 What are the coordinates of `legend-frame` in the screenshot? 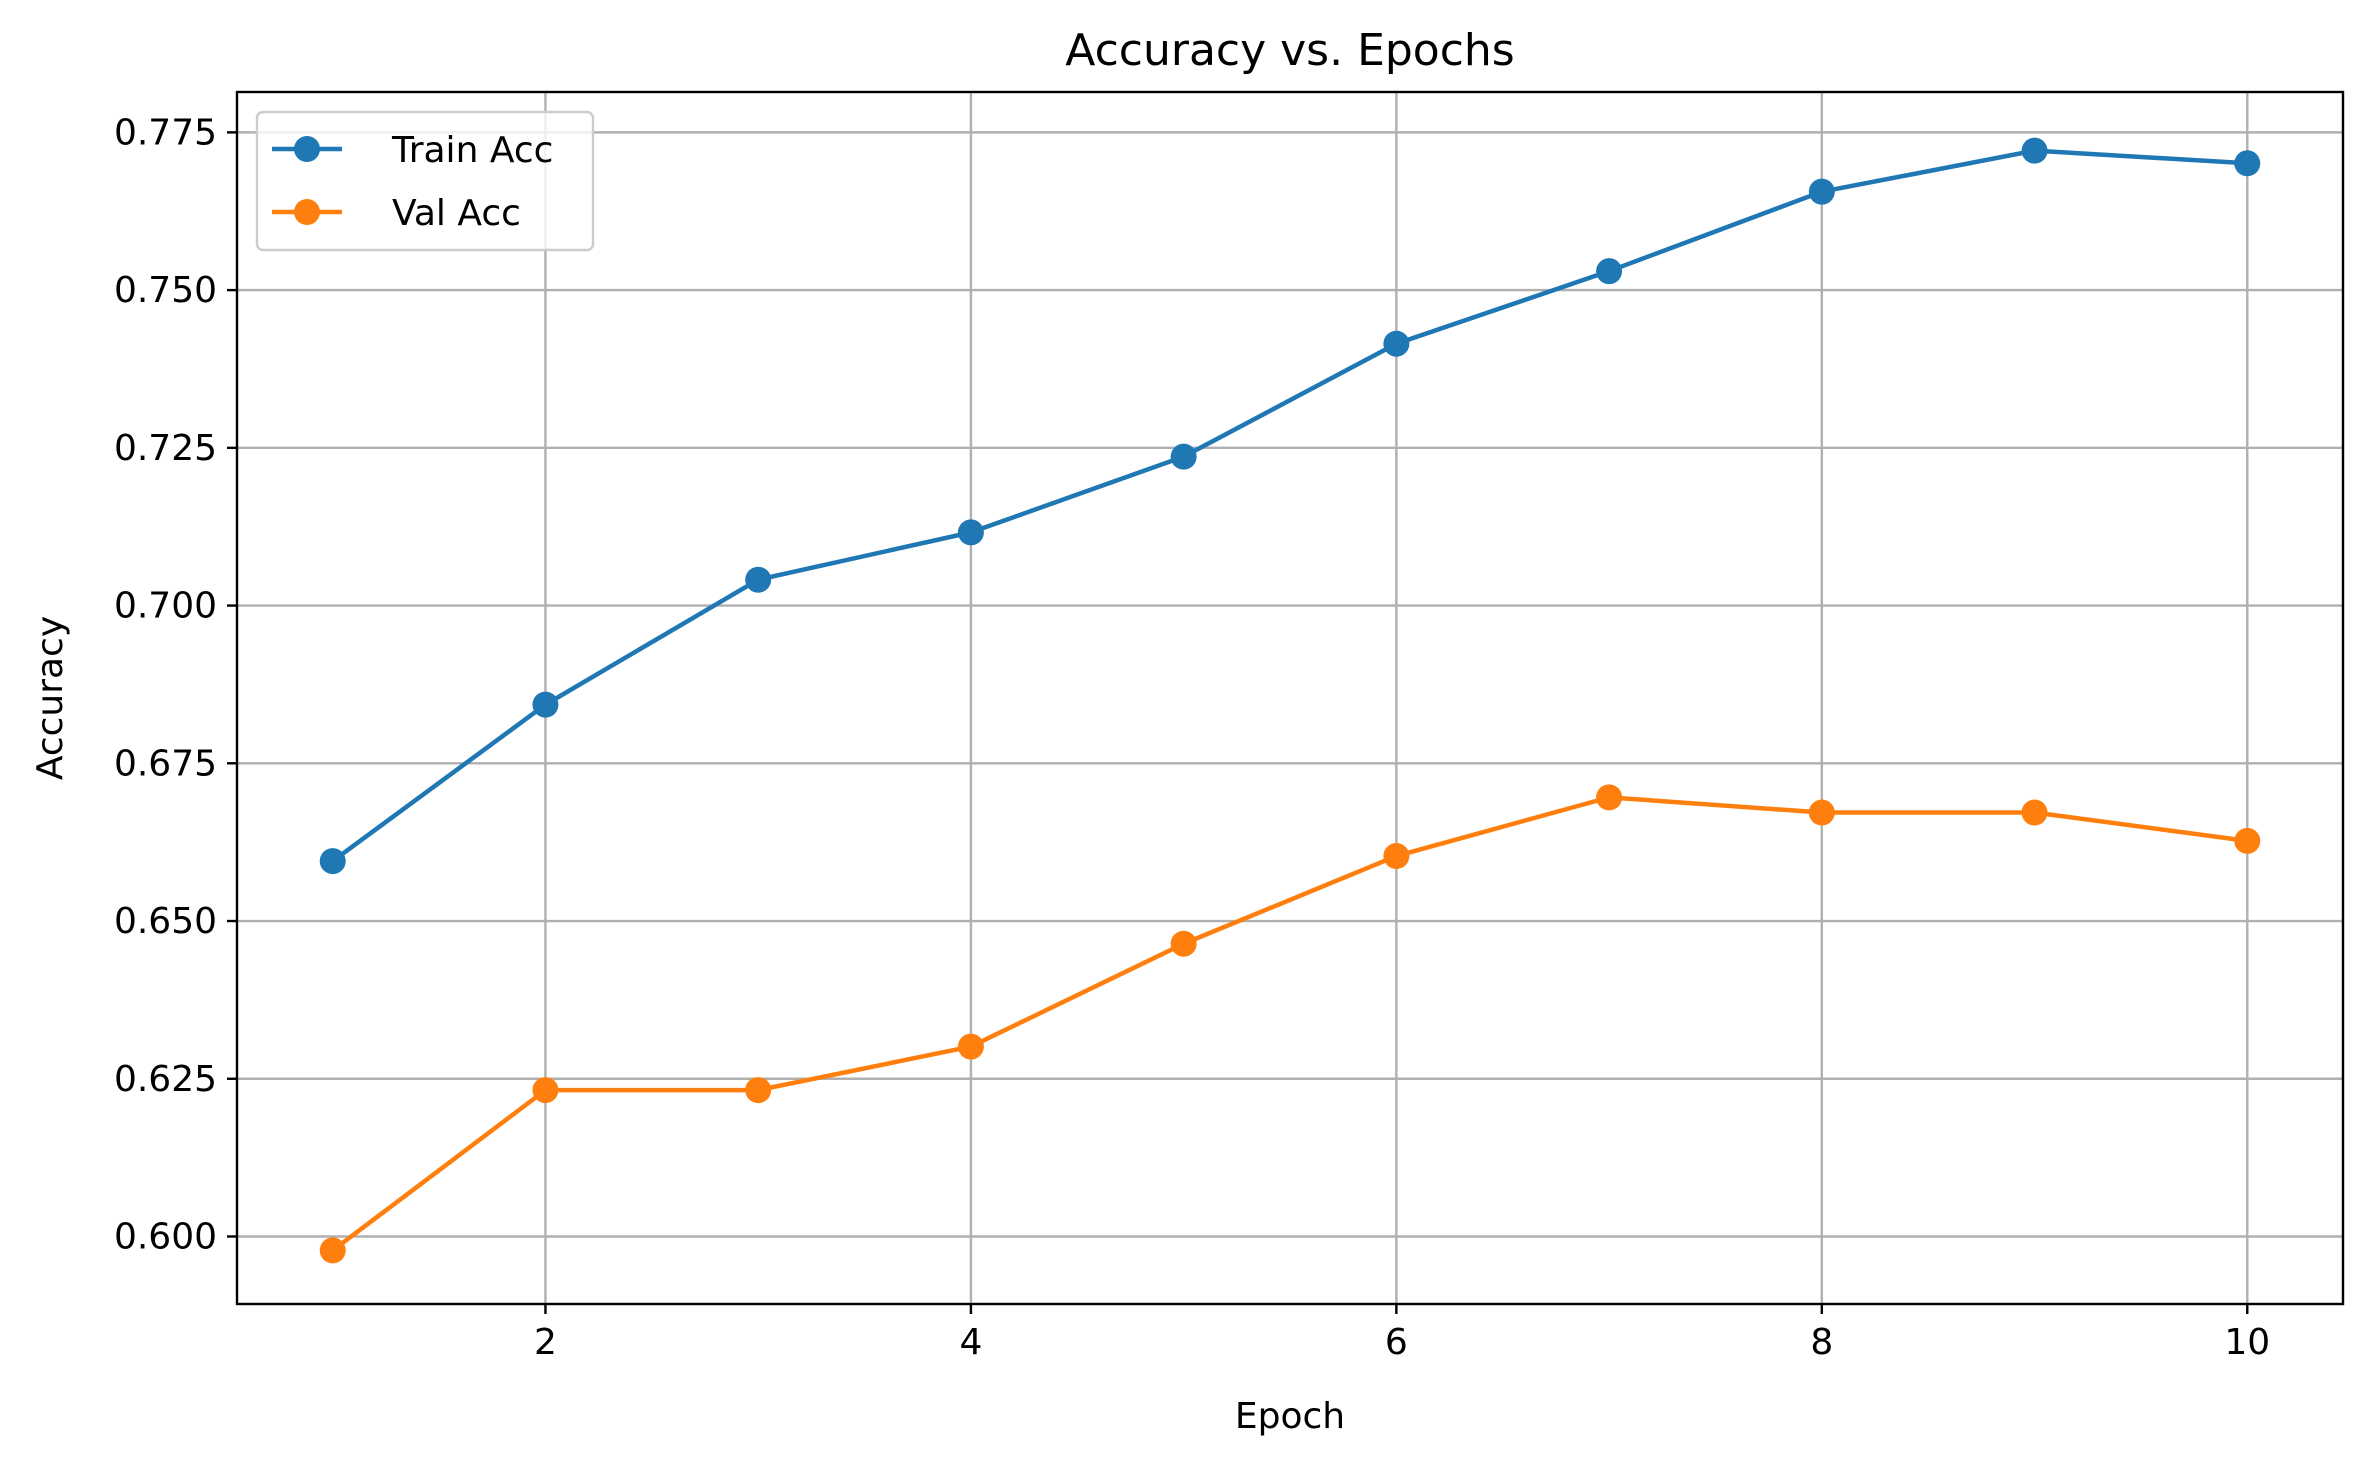 It's located at (425, 181).